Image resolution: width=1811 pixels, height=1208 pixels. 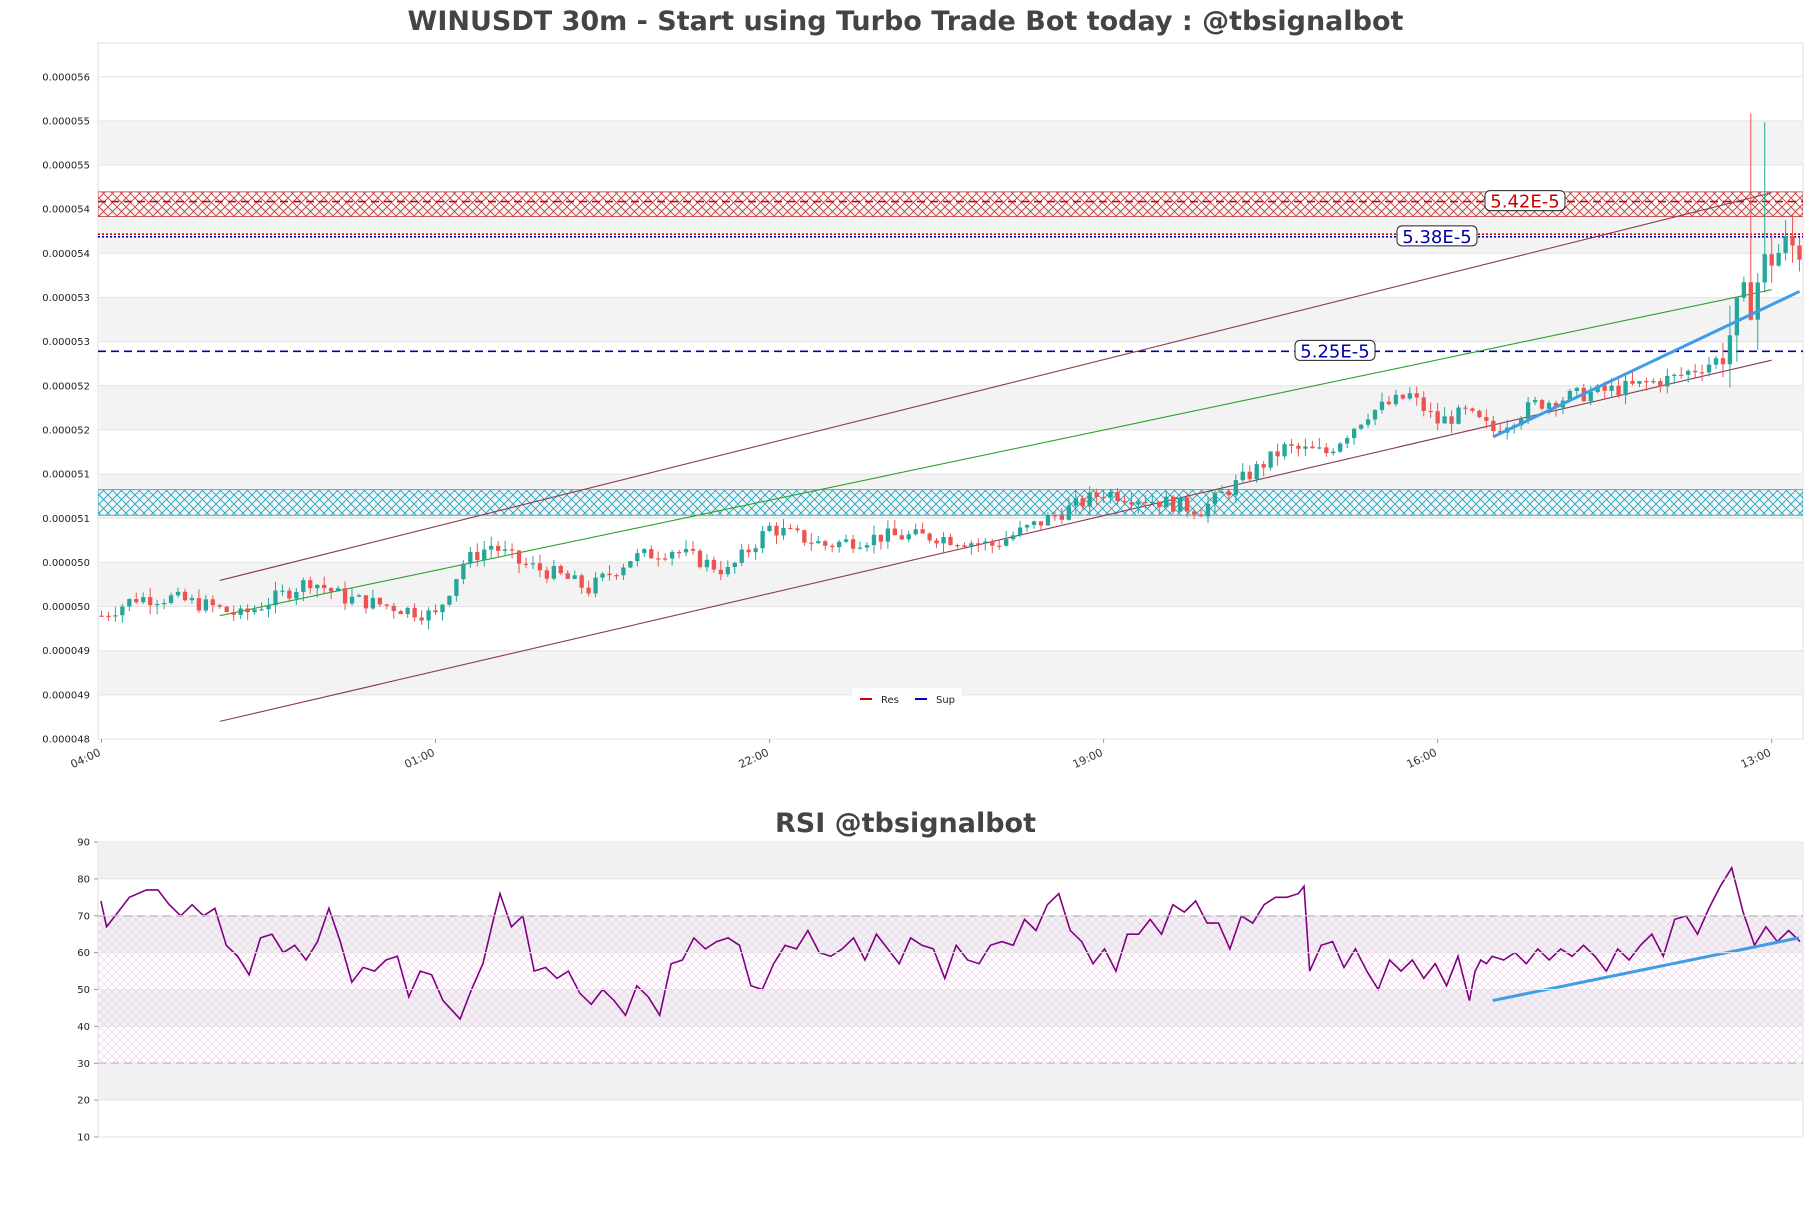 I want to click on rsi-chart-title: RSI @tbsignalbot, so click(x=905, y=823).